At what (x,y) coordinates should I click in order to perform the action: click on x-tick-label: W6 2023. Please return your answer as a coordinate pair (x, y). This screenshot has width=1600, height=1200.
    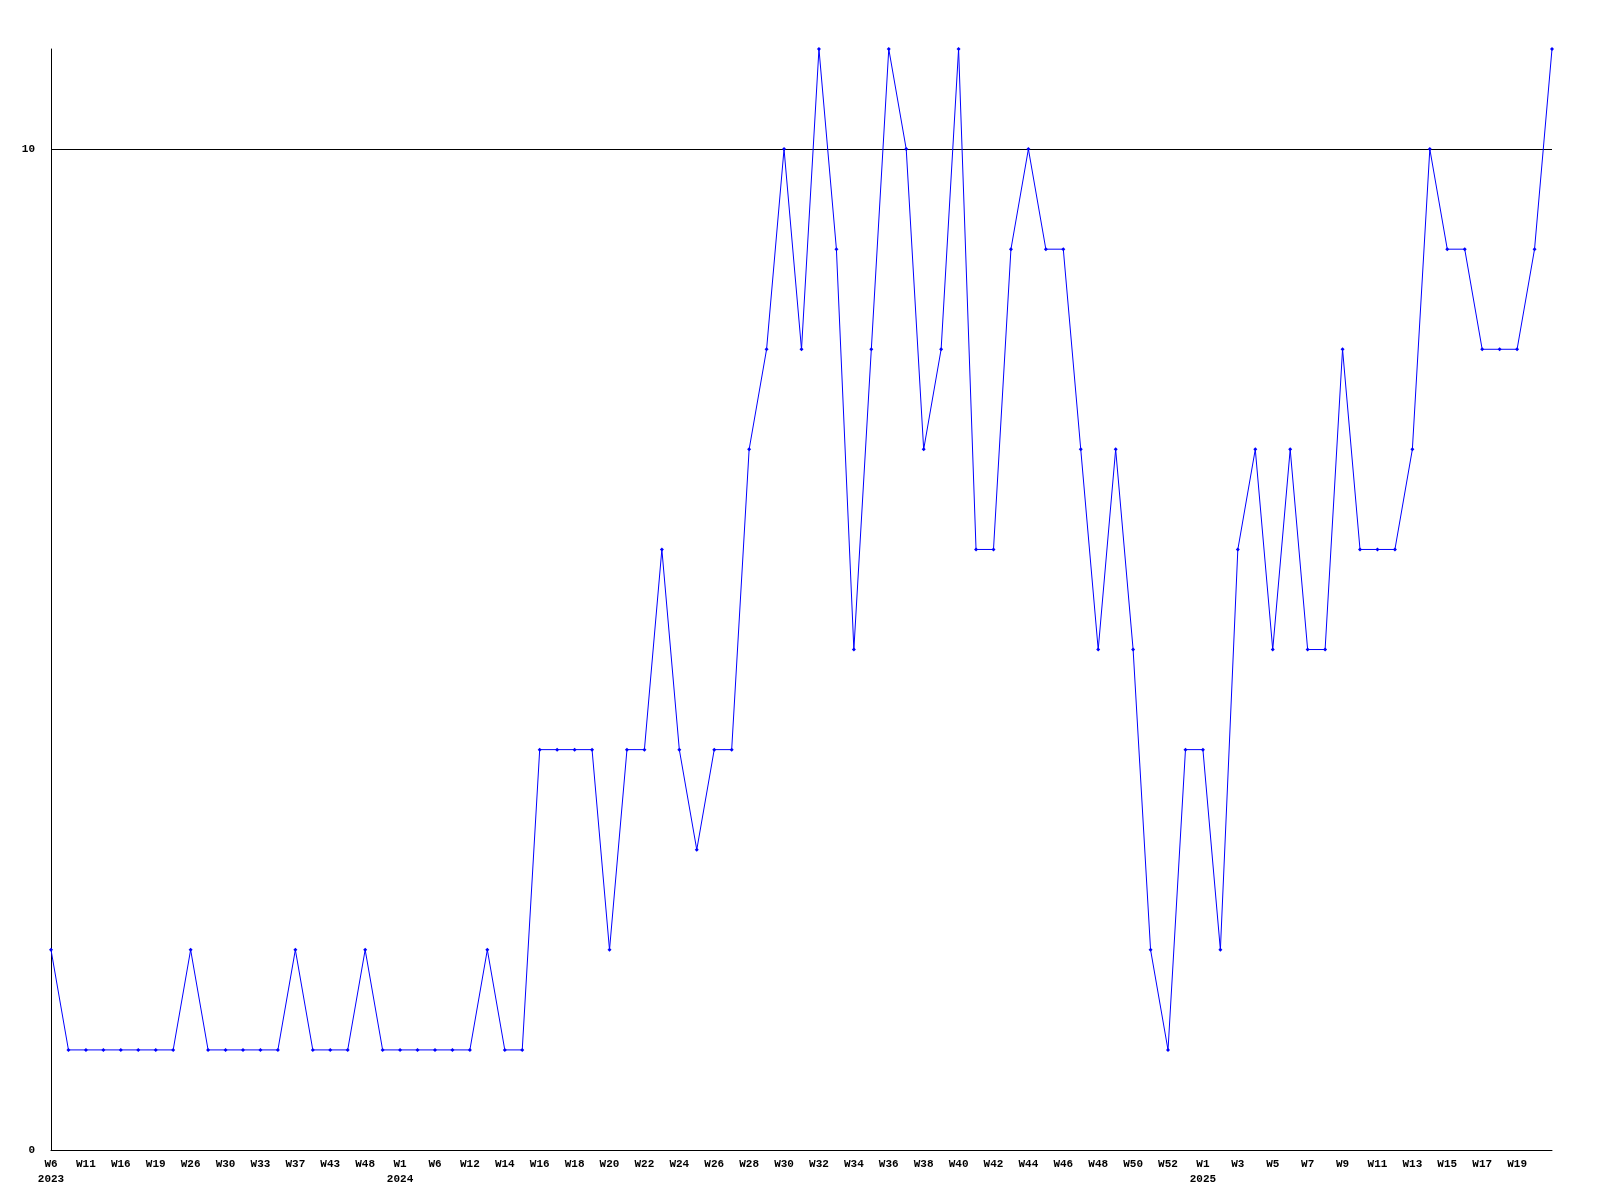
    Looking at the image, I should click on (51, 1171).